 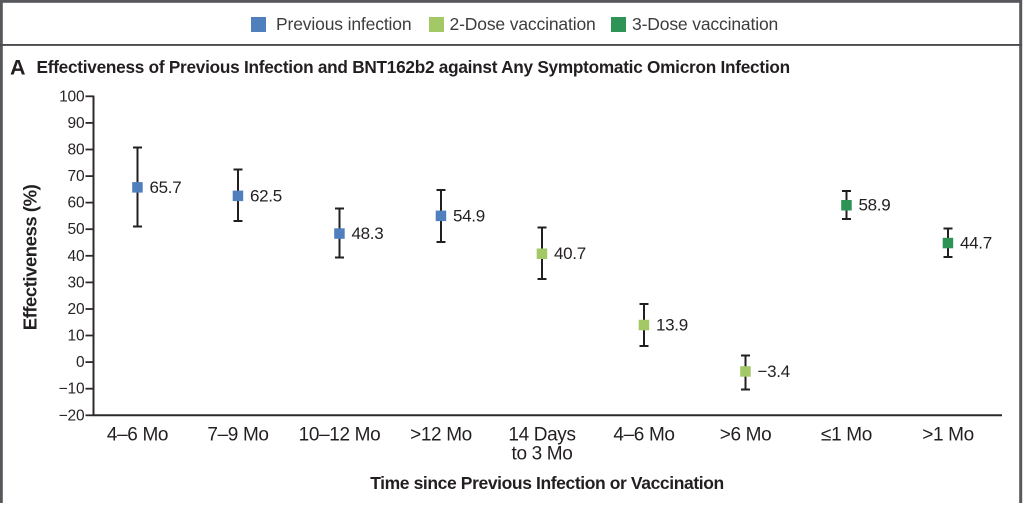 I want to click on svg-text: 13.9, so click(x=672, y=325).